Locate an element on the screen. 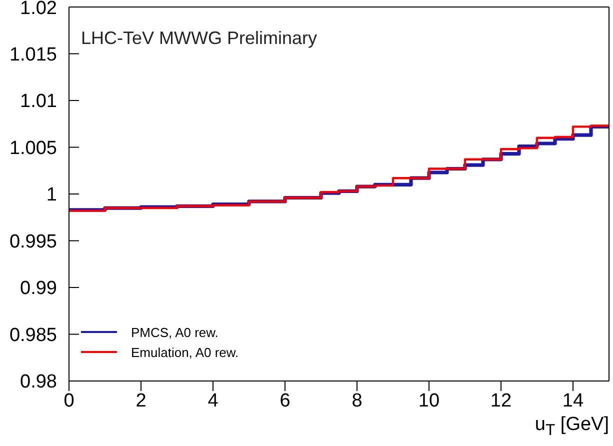 Image resolution: width=613 pixels, height=446 pixels. legend-label: Emulation, A0 rew. is located at coordinates (185, 352).